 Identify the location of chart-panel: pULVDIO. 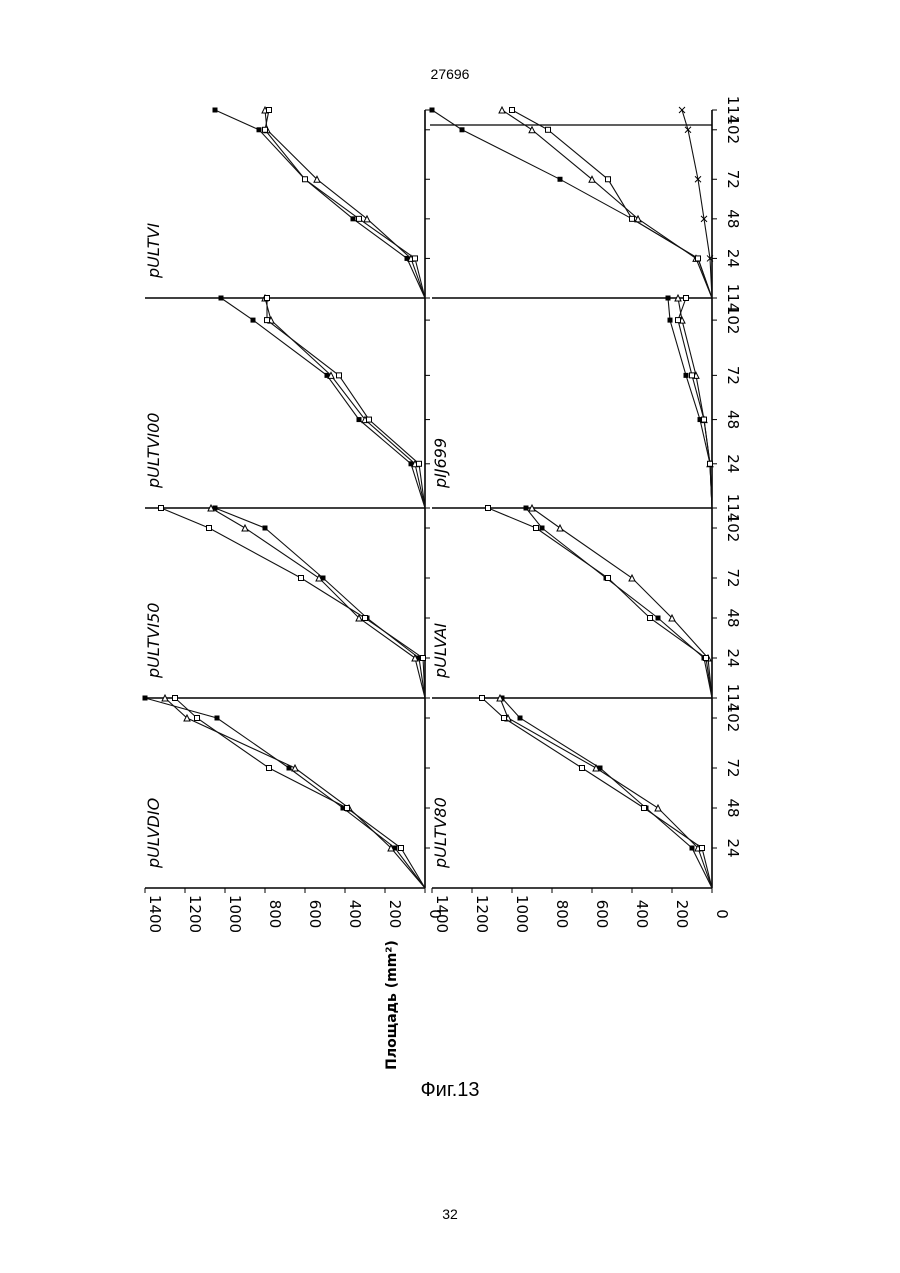
(284, 791).